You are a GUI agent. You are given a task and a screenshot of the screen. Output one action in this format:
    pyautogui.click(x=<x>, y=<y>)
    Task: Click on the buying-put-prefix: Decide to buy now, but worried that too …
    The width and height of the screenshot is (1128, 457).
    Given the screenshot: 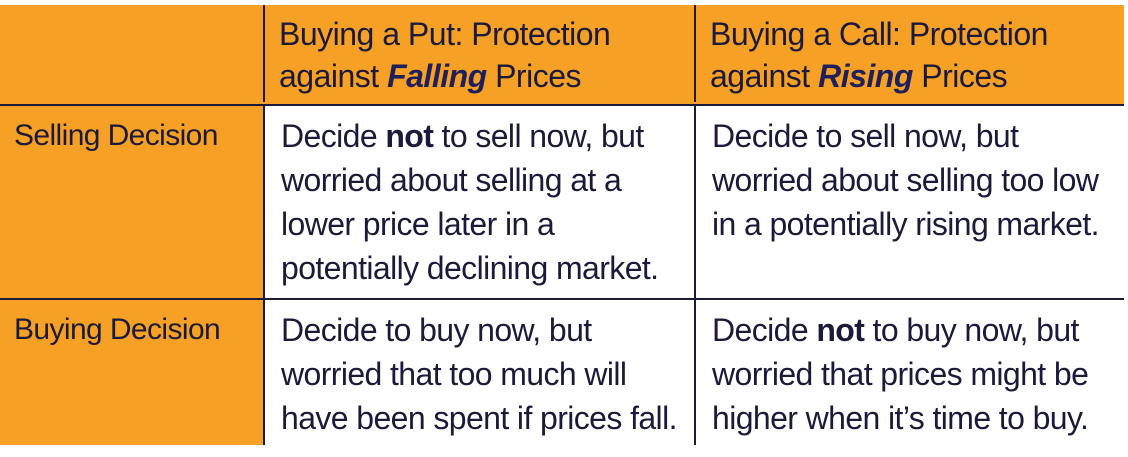 What is the action you would take?
    pyautogui.click(x=479, y=374)
    